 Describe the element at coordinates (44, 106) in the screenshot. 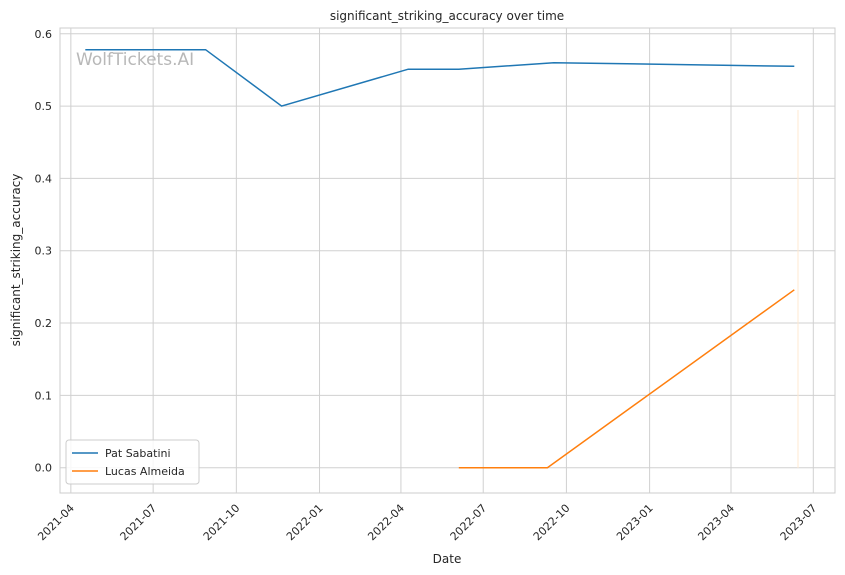

I see `y-tick-label: 0.5` at that location.